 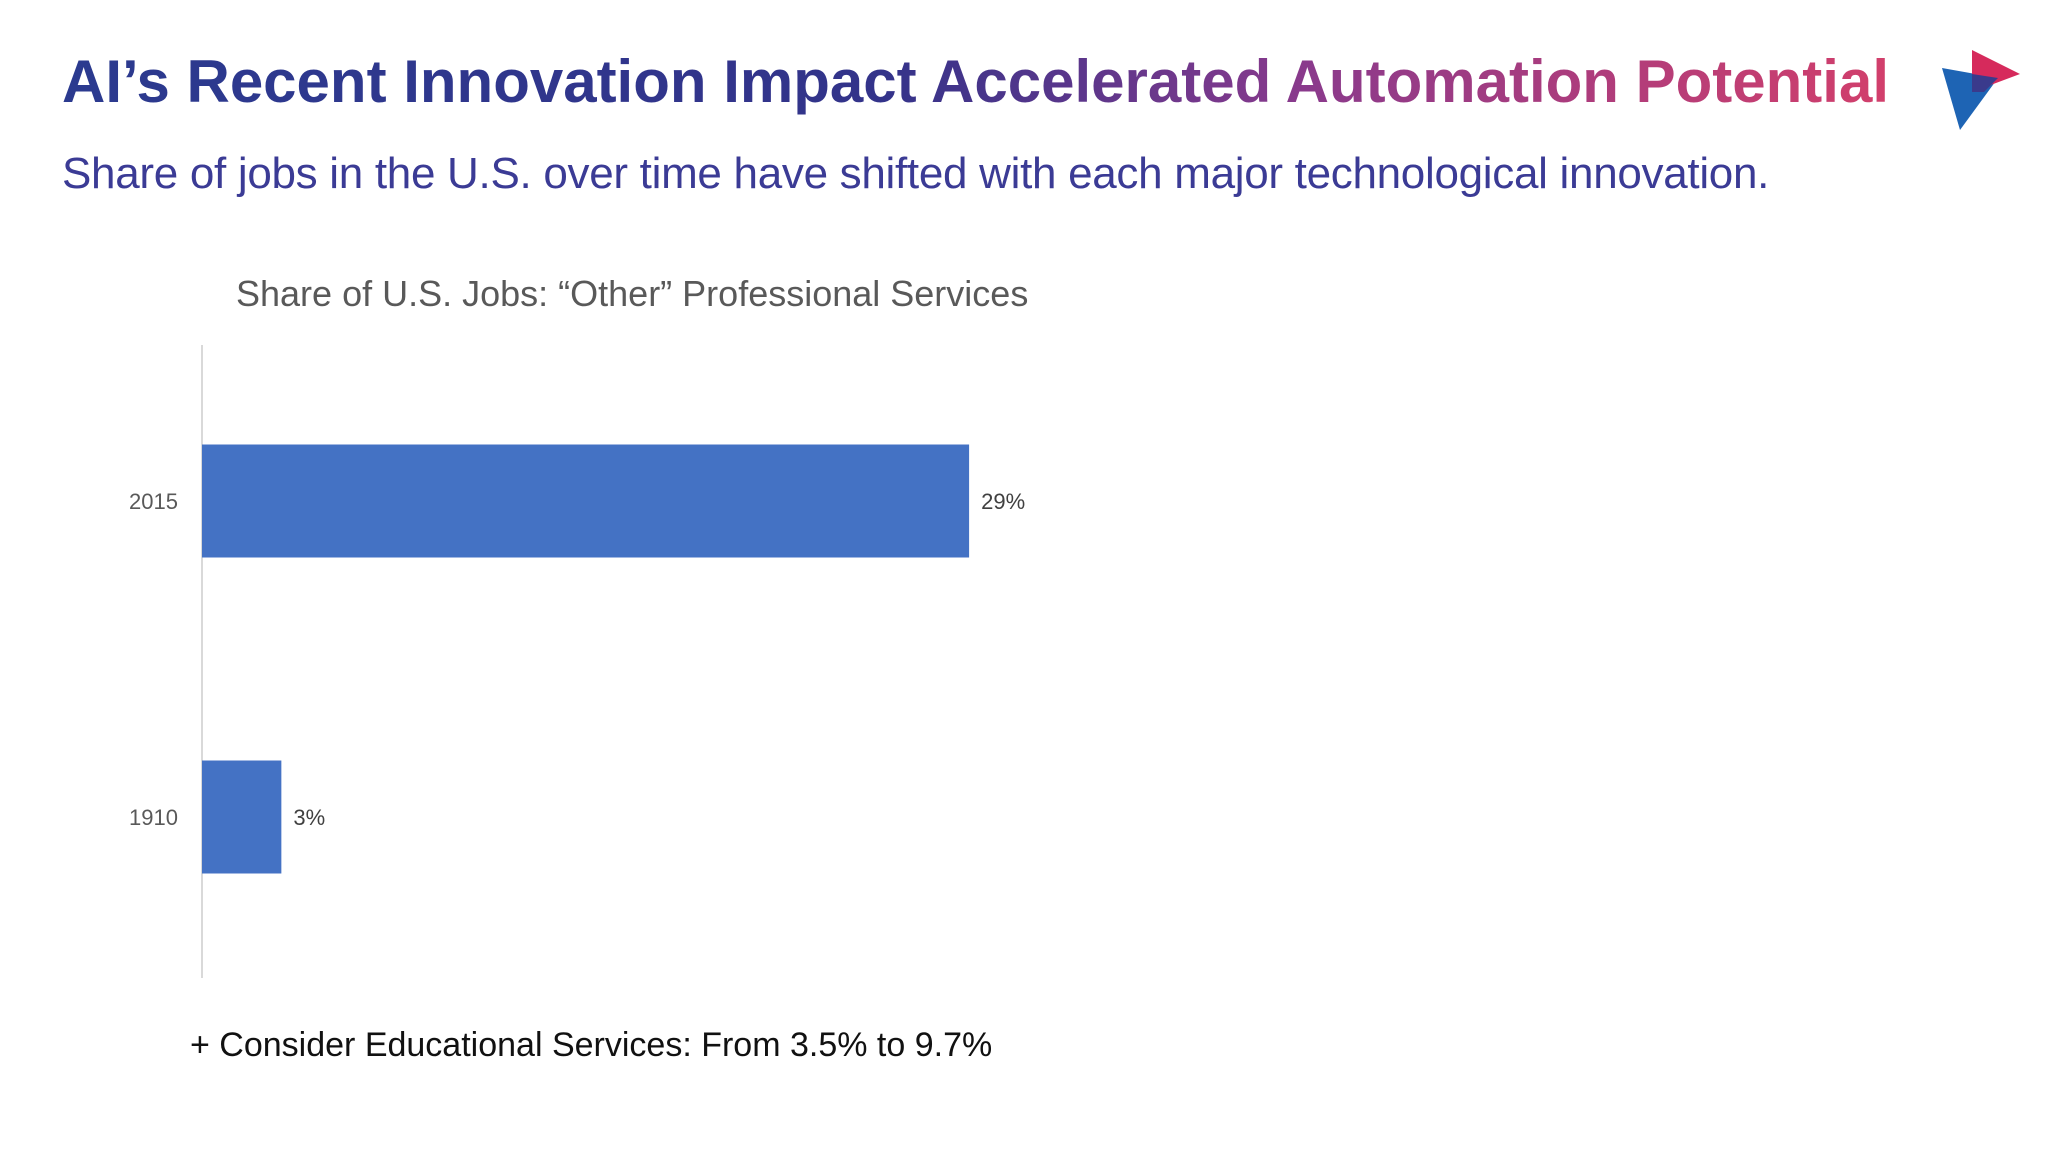 I want to click on data-label-2015: 29%, so click(x=1003, y=501).